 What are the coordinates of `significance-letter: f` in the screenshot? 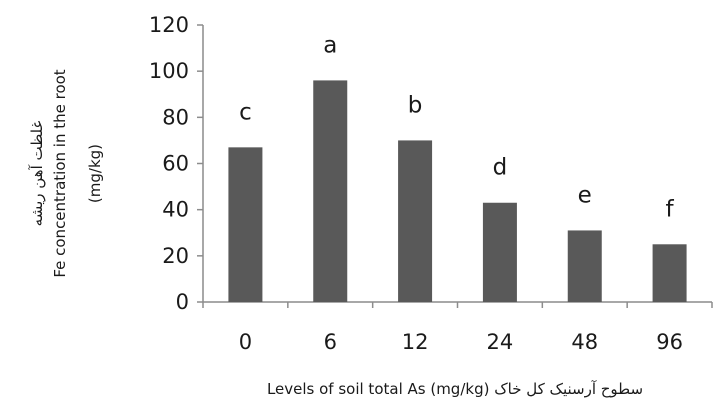 It's located at (670, 209).